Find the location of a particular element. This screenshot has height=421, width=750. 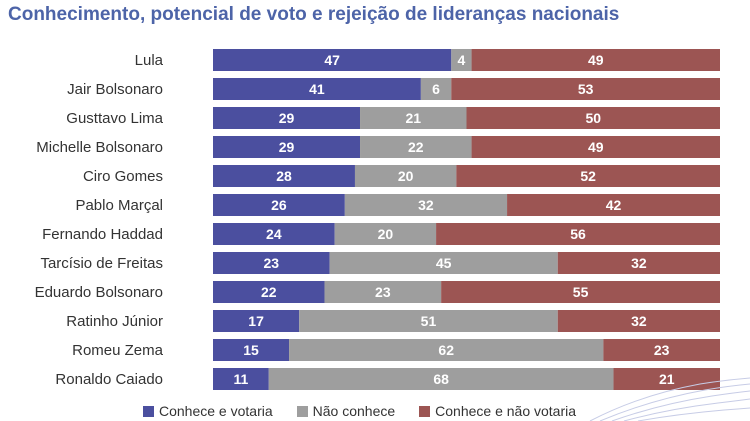

value-label-fernando-haddad-series-2: 56 is located at coordinates (578, 234).